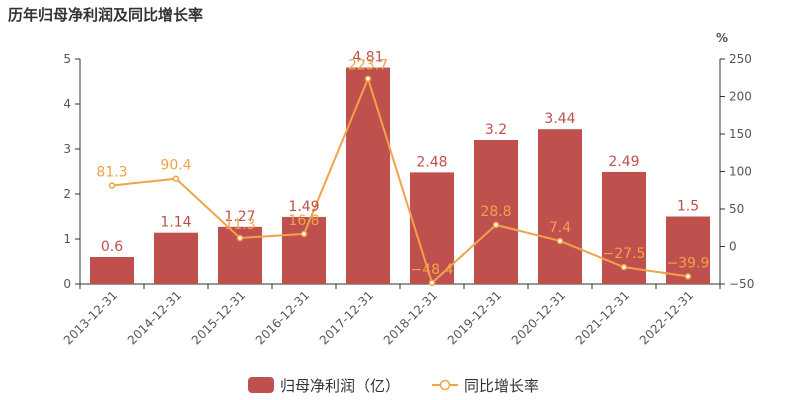  Describe the element at coordinates (261, 385) in the screenshot. I see `legend-bar-swatch` at that location.